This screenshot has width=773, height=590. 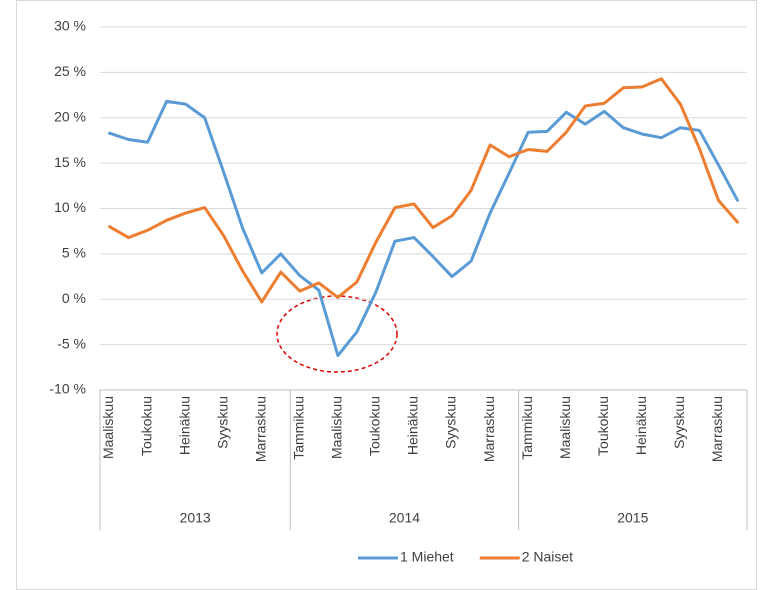 I want to click on y-tick-label: -5 %, so click(x=71, y=343).